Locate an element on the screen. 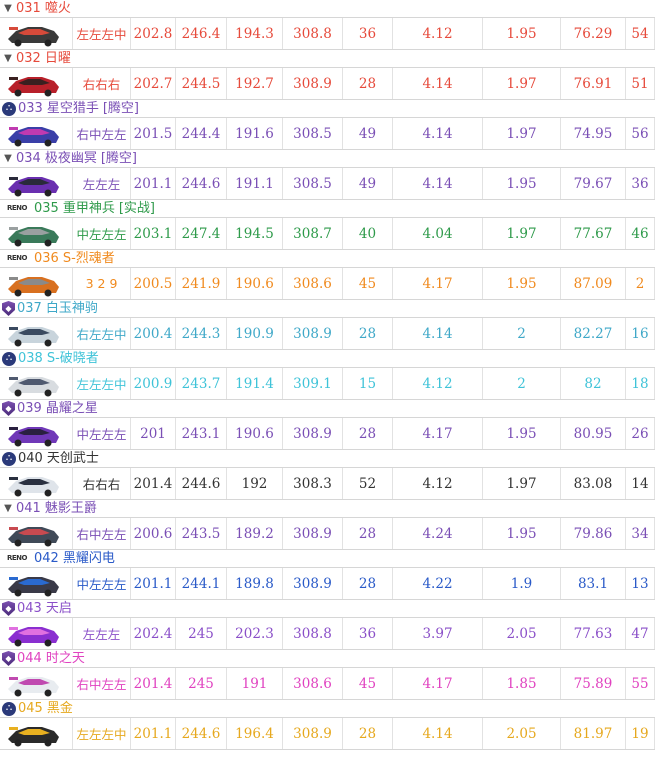 This screenshot has height=763, width=655. stat-value-4: 308.9 is located at coordinates (312, 583).